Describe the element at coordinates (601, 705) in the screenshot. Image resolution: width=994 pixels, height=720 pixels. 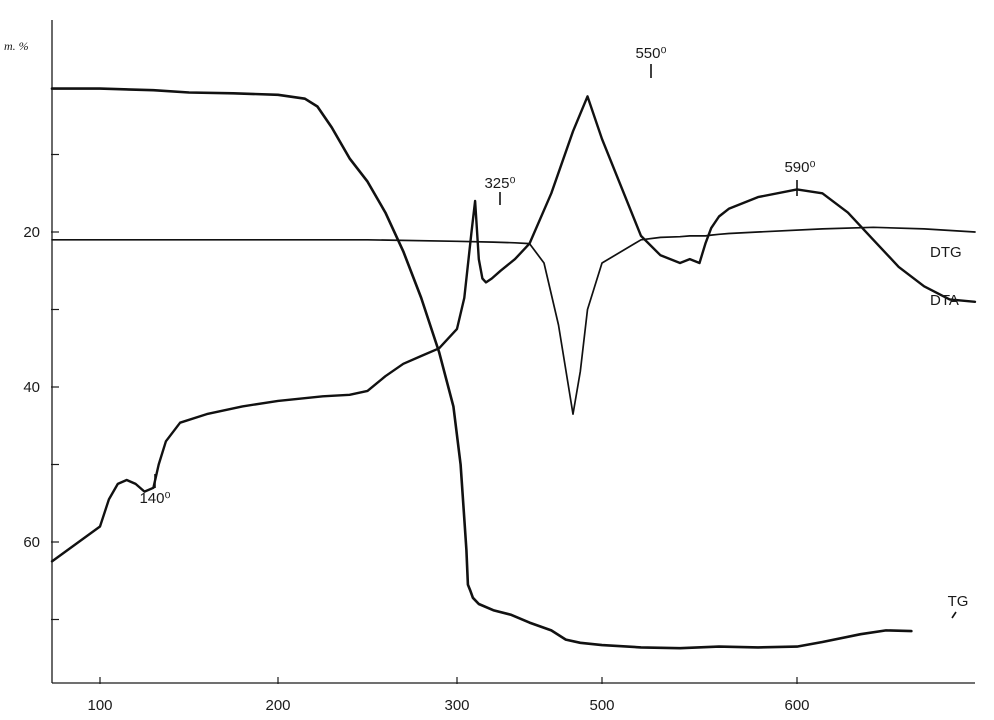
I see `x-tick-label: 500` at that location.